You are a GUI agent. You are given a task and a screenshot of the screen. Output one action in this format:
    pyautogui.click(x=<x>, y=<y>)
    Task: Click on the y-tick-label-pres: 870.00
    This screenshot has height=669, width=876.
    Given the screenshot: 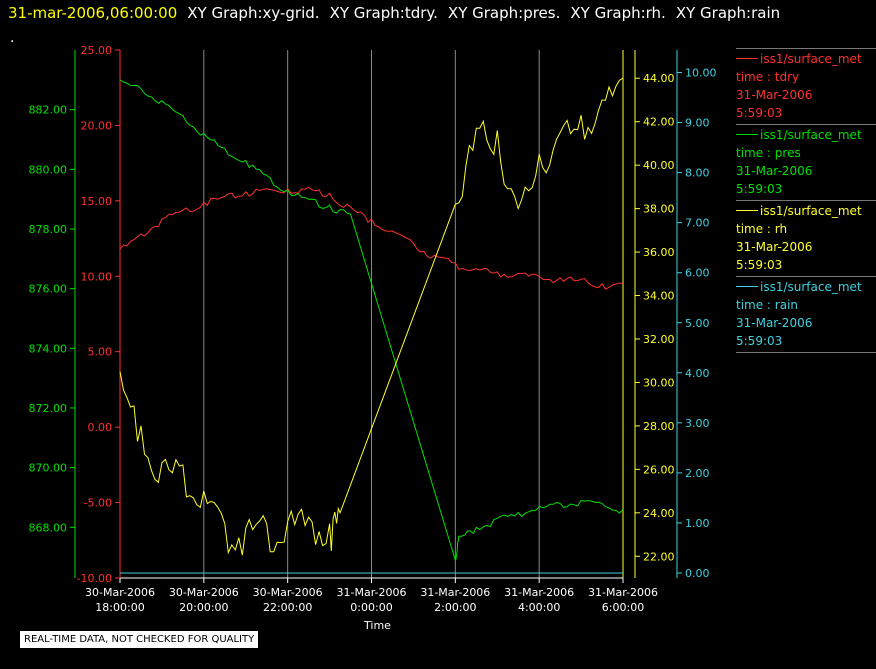 What is the action you would take?
    pyautogui.click(x=48, y=468)
    